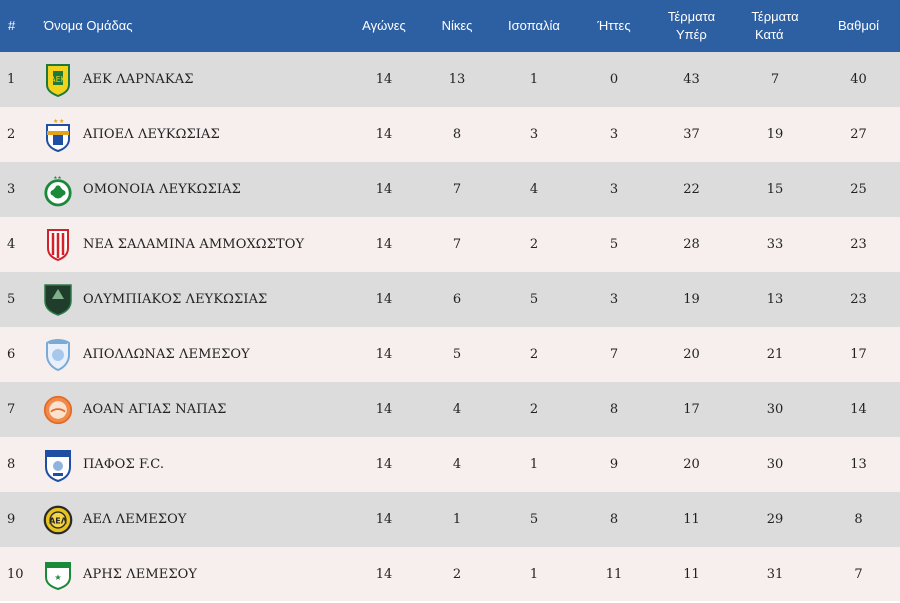  I want to click on goals-for-cell: 17, so click(691, 409).